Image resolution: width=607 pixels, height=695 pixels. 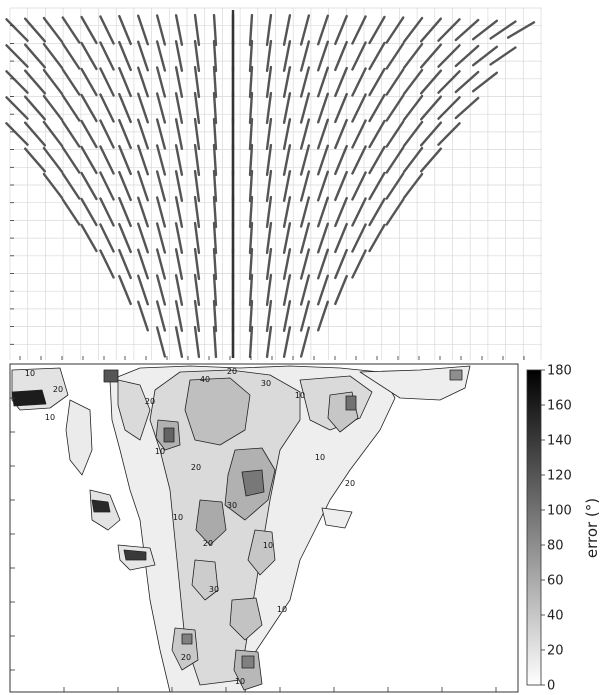 I want to click on colorbar-tick-label: 140, so click(x=559, y=441).